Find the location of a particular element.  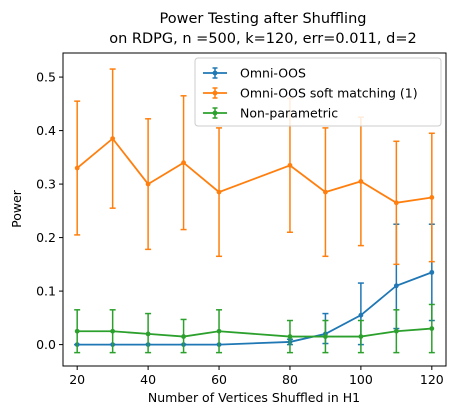

y-tick-label: 0.2 is located at coordinates (46, 237).